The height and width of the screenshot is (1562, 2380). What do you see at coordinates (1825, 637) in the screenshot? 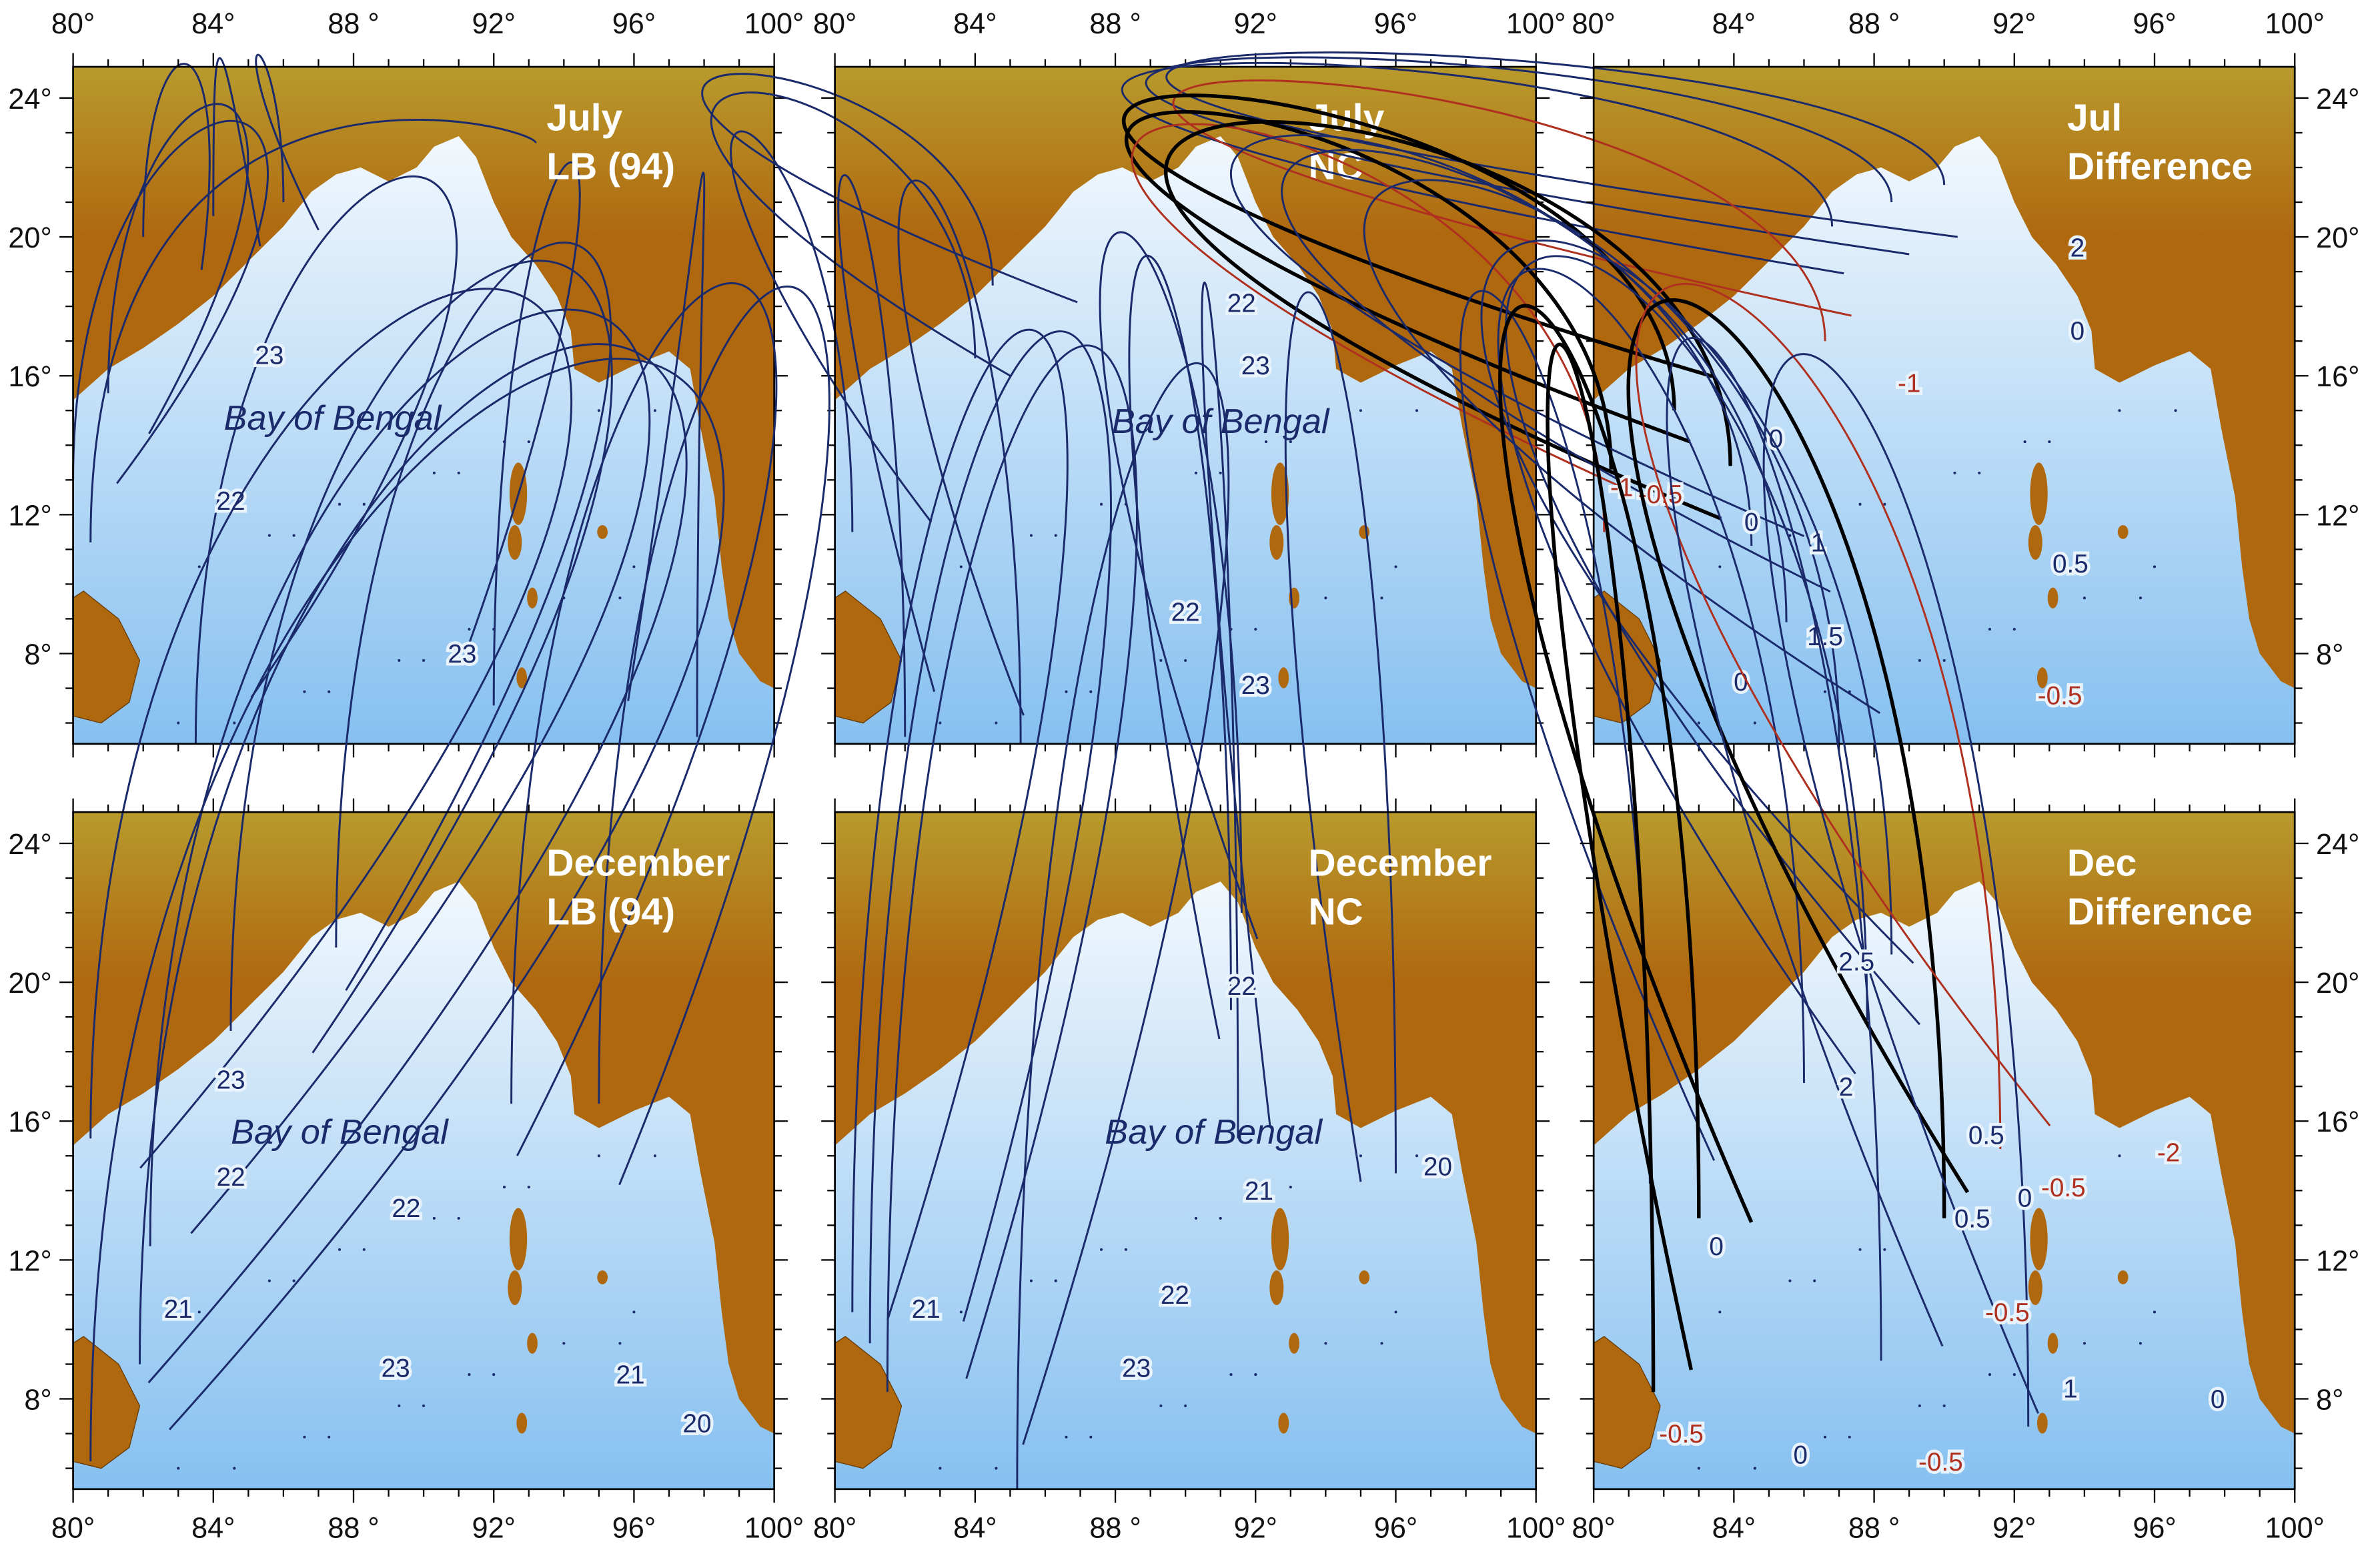
I see `contour-label: 1.5` at bounding box center [1825, 637].